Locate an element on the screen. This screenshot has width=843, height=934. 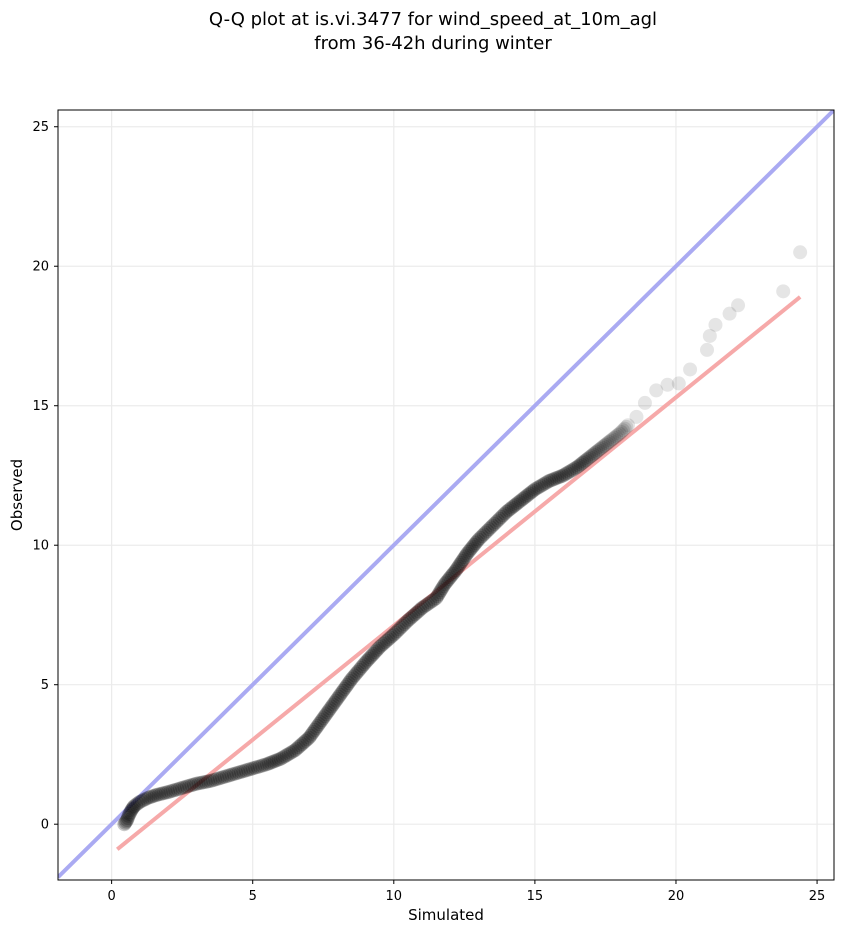
y-tick-label-4: 20 is located at coordinates (40, 267).